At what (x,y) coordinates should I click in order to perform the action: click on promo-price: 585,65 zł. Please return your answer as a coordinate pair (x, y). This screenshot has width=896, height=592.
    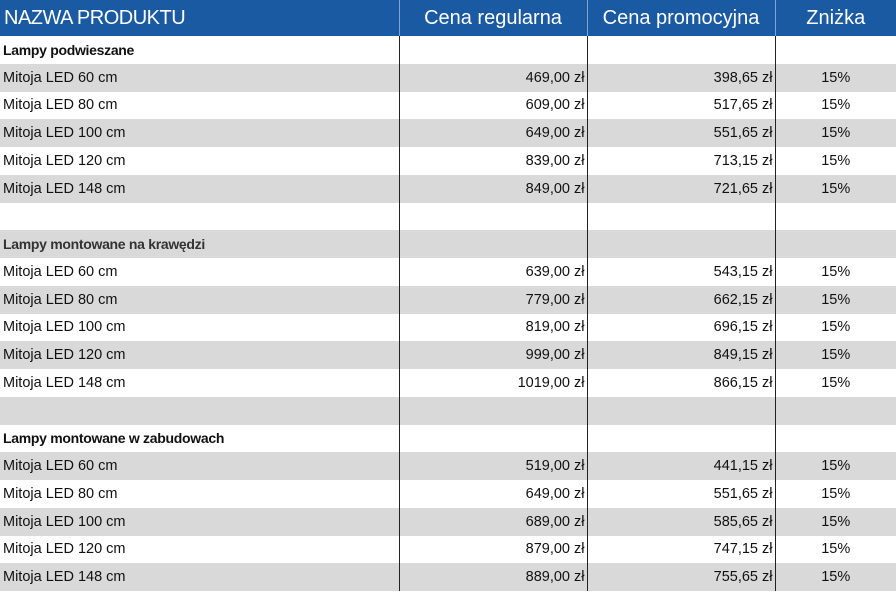
    Looking at the image, I should click on (681, 521).